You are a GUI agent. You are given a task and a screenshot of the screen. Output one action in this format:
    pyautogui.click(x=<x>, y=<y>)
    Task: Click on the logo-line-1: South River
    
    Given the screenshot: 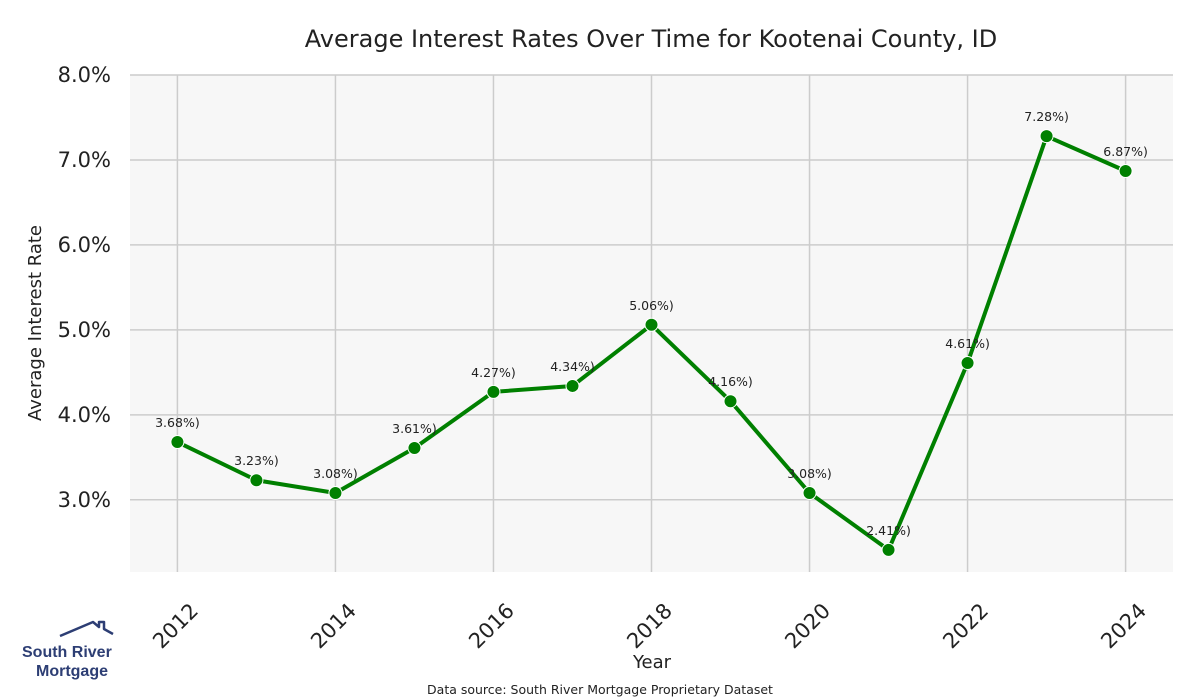 What is the action you would take?
    pyautogui.click(x=67, y=652)
    